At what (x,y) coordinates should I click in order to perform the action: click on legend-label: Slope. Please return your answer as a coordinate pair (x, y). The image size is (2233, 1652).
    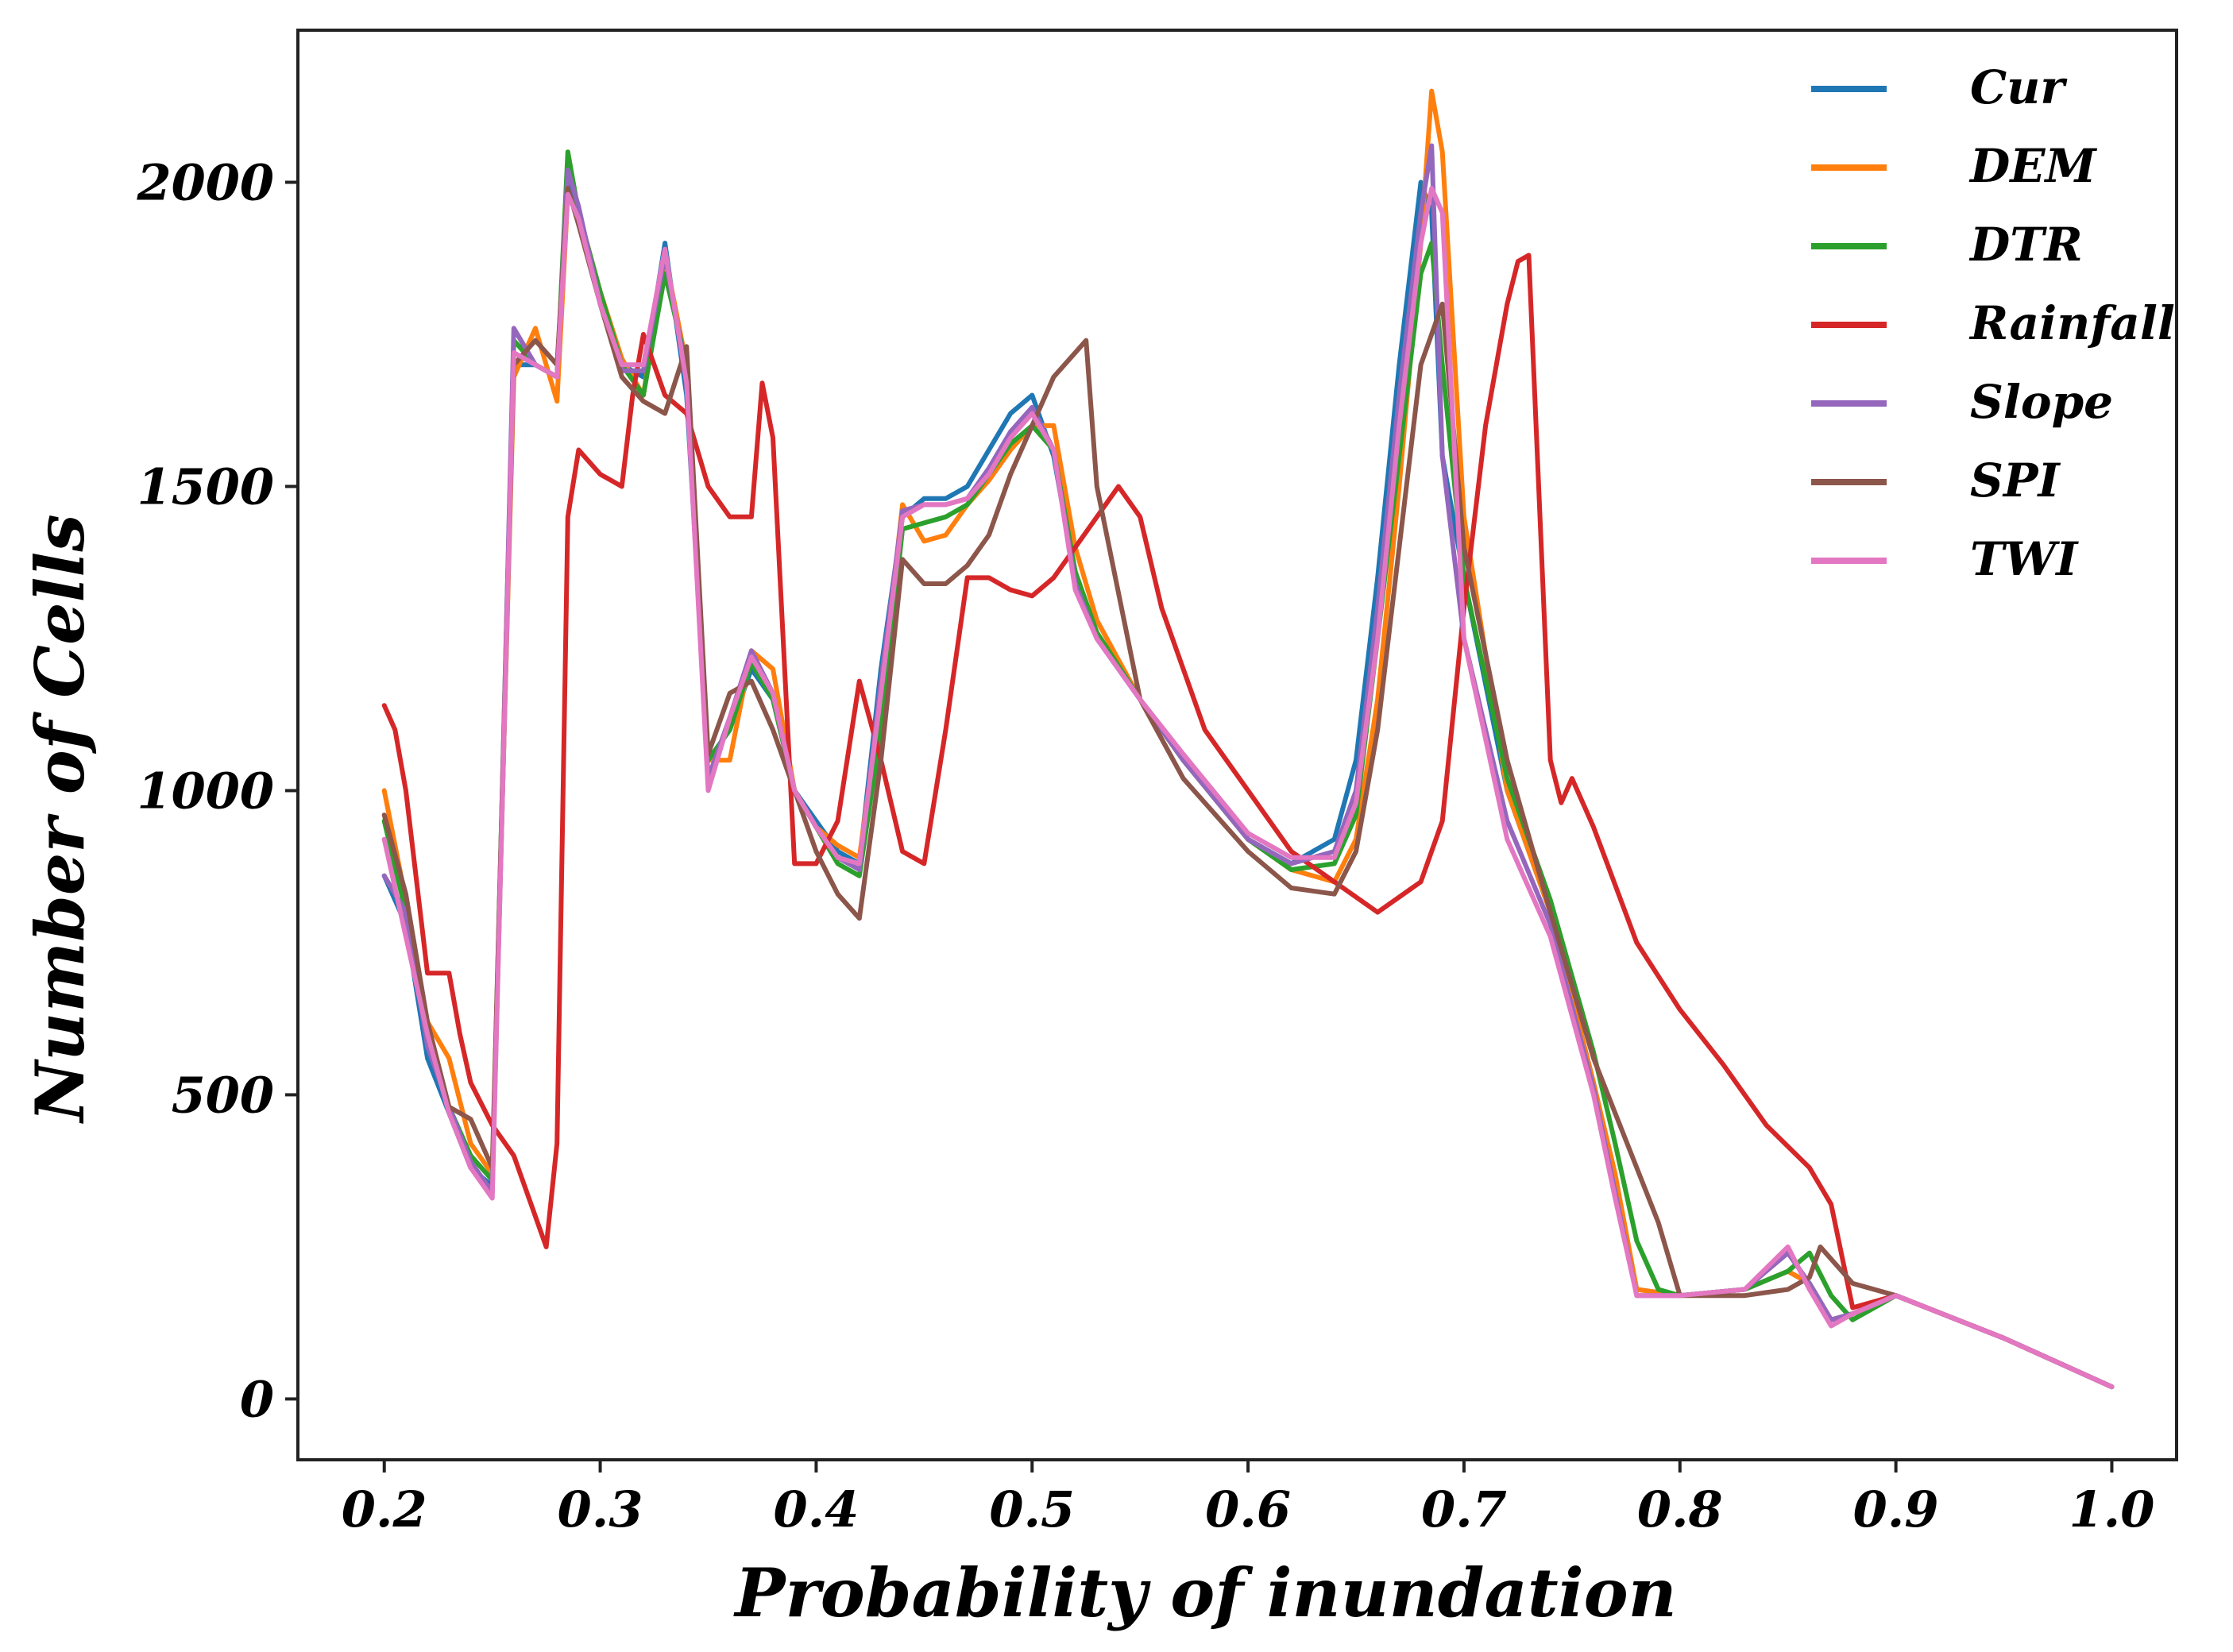
    Looking at the image, I should click on (2042, 402).